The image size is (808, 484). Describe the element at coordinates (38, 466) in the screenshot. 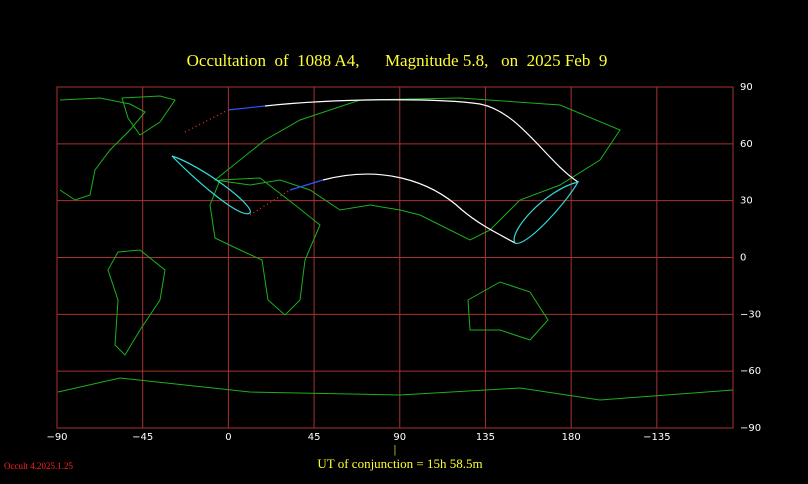

I see `version-label: Occult 4.2025.1.25` at that location.